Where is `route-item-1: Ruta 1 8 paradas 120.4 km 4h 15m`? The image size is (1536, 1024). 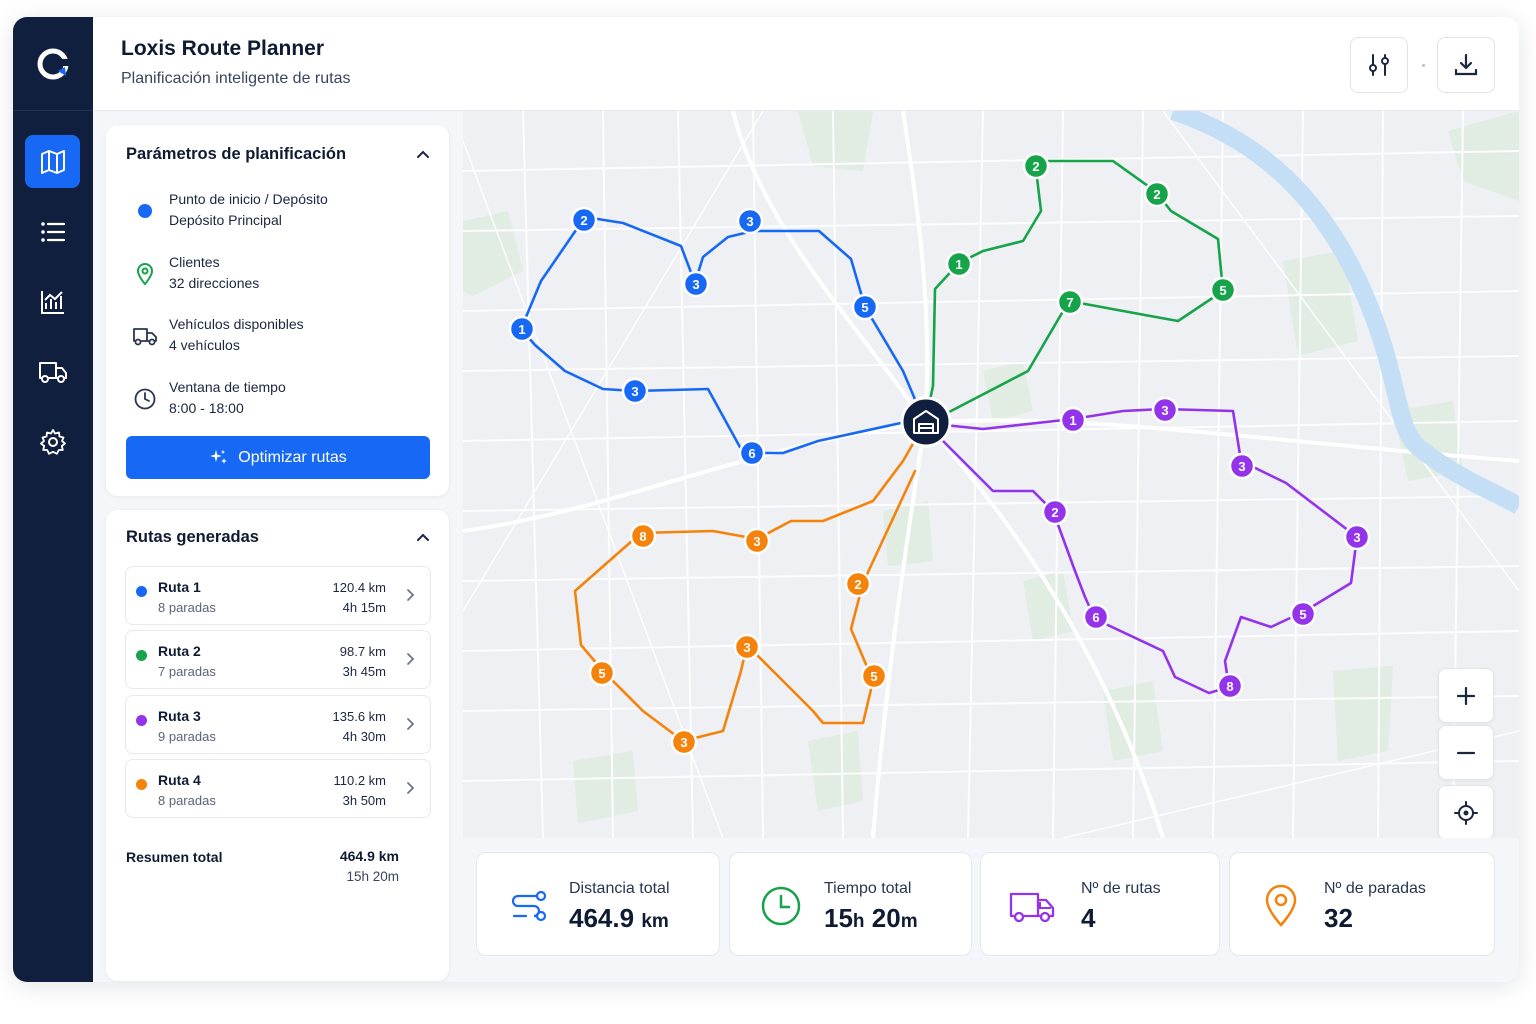 route-item-1: Ruta 1 8 paradas 120.4 km 4h 15m is located at coordinates (278, 595).